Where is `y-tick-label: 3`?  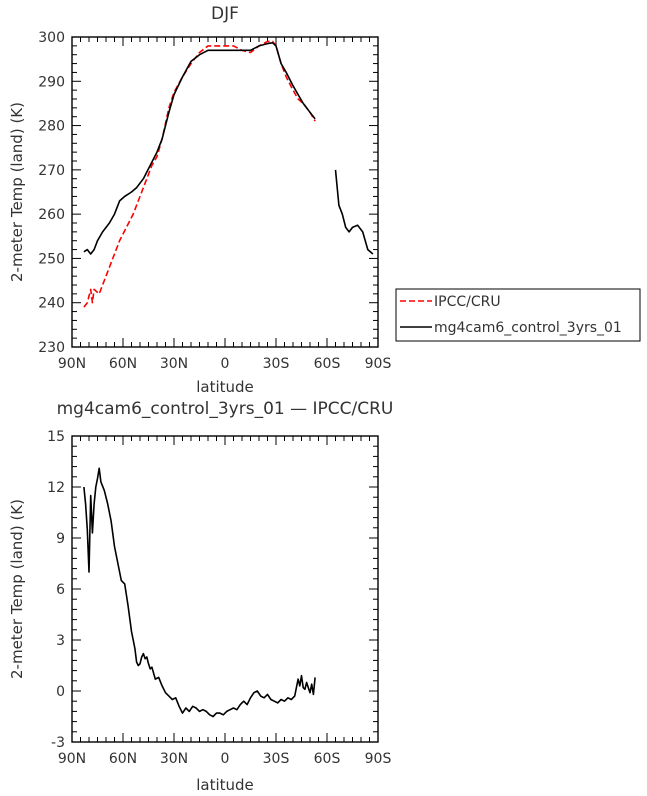
y-tick-label: 3 is located at coordinates (60, 641).